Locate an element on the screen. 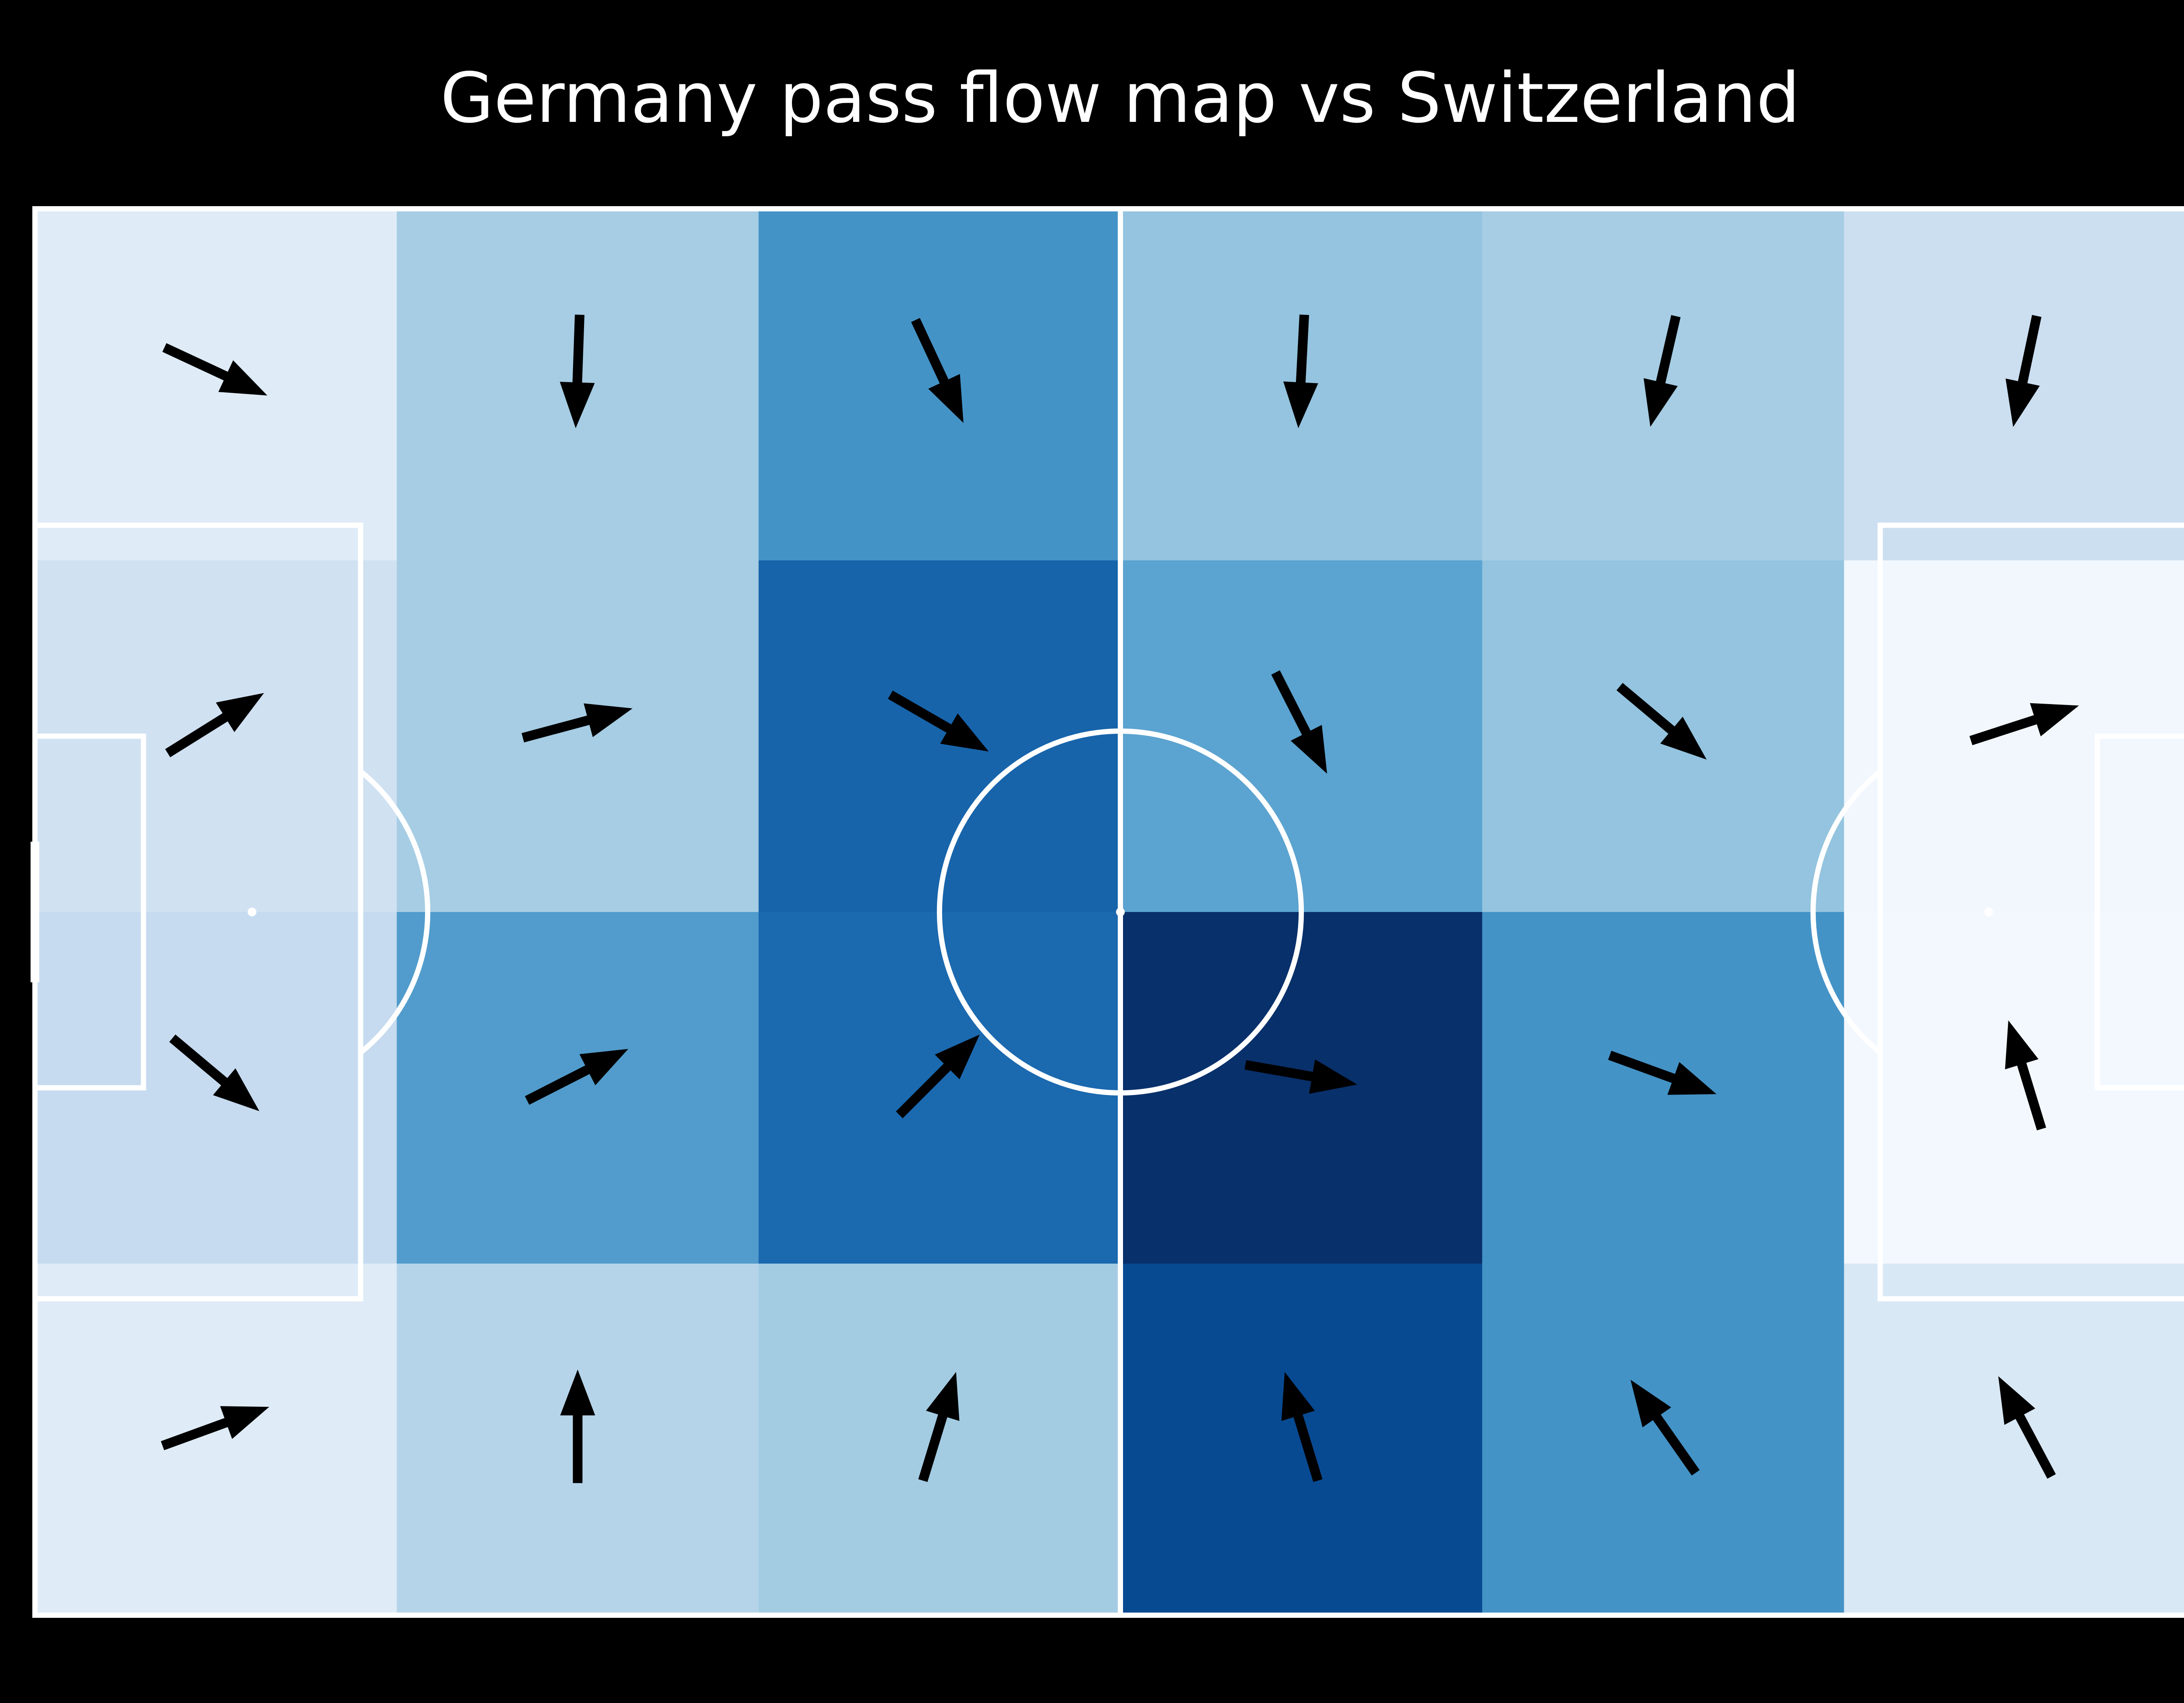 The height and width of the screenshot is (1703, 2184). heatmap-cell-c4-r2 is located at coordinates (1663, 1088).